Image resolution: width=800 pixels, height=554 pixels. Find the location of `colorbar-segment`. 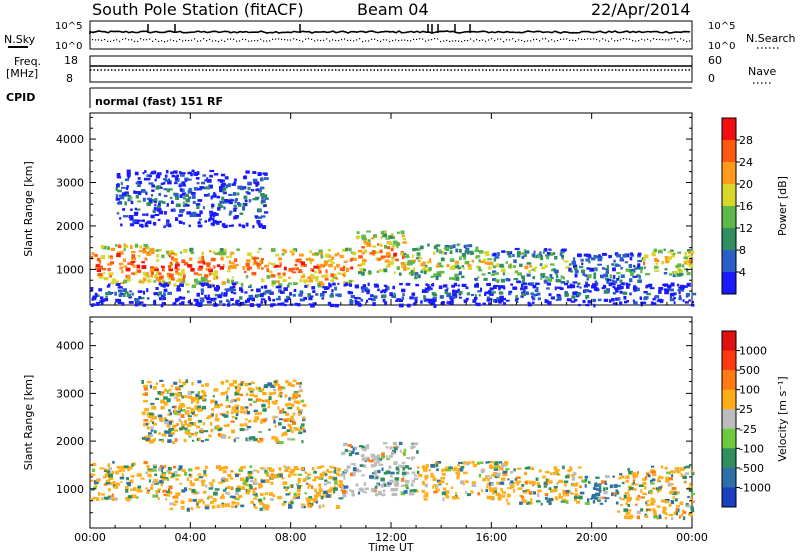

colorbar-segment is located at coordinates (729, 151).